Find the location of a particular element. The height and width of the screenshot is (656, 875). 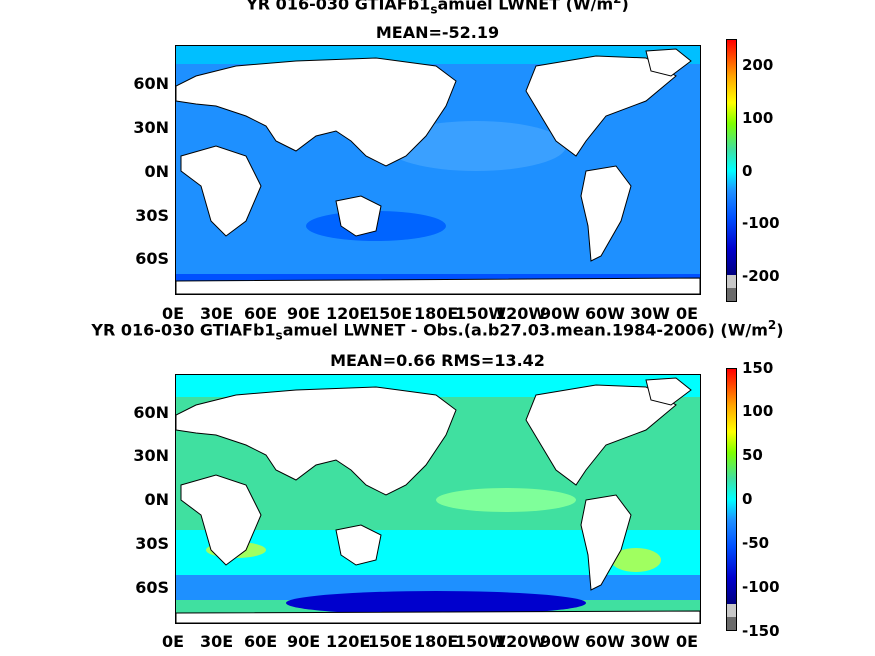

bottom-lon-label: 30W is located at coordinates (650, 641).